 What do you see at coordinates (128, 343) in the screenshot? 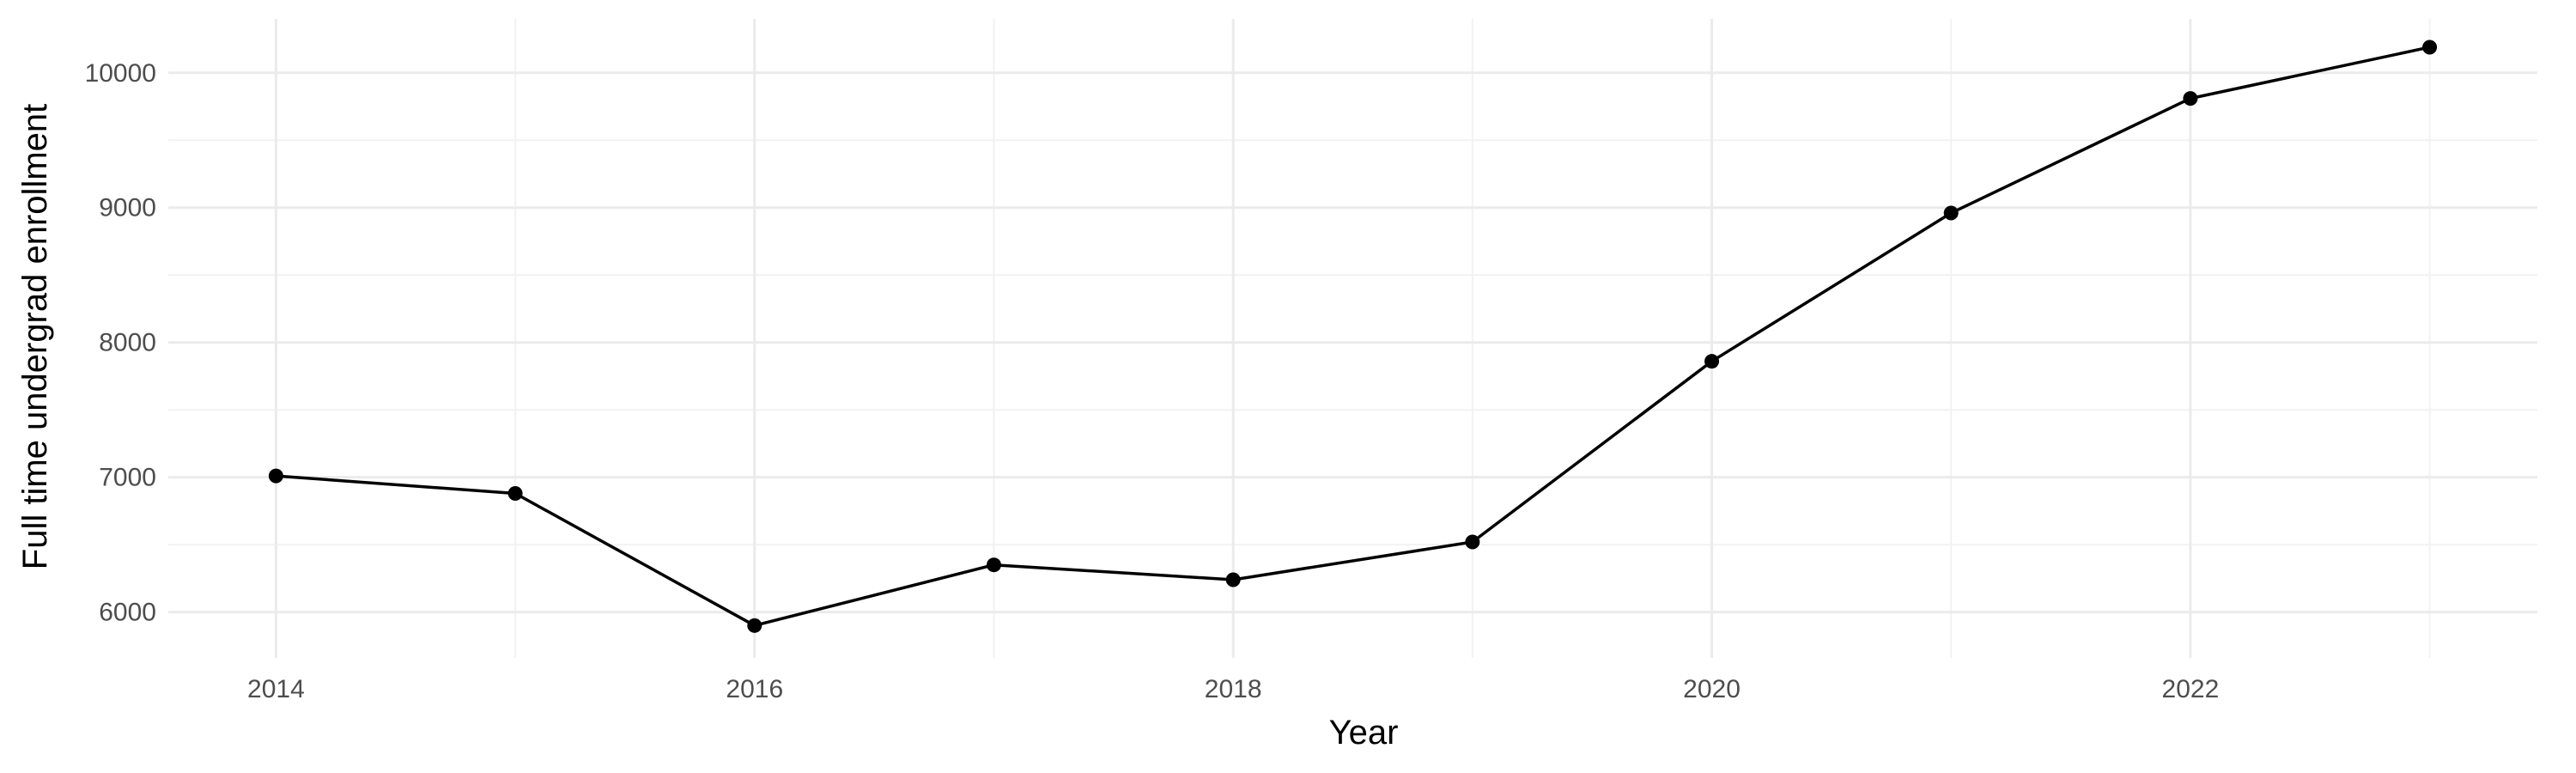
I see `y-tick-label: 8000` at bounding box center [128, 343].